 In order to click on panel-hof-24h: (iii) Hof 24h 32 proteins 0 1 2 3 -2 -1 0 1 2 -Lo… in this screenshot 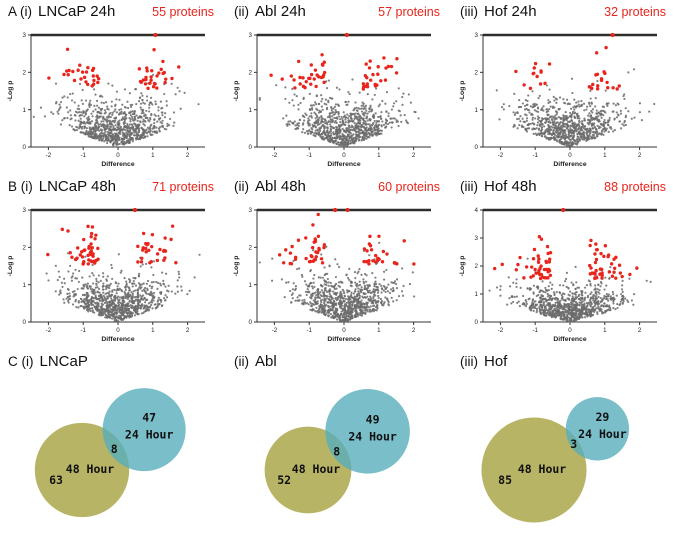, I will do `click(565, 87)`.